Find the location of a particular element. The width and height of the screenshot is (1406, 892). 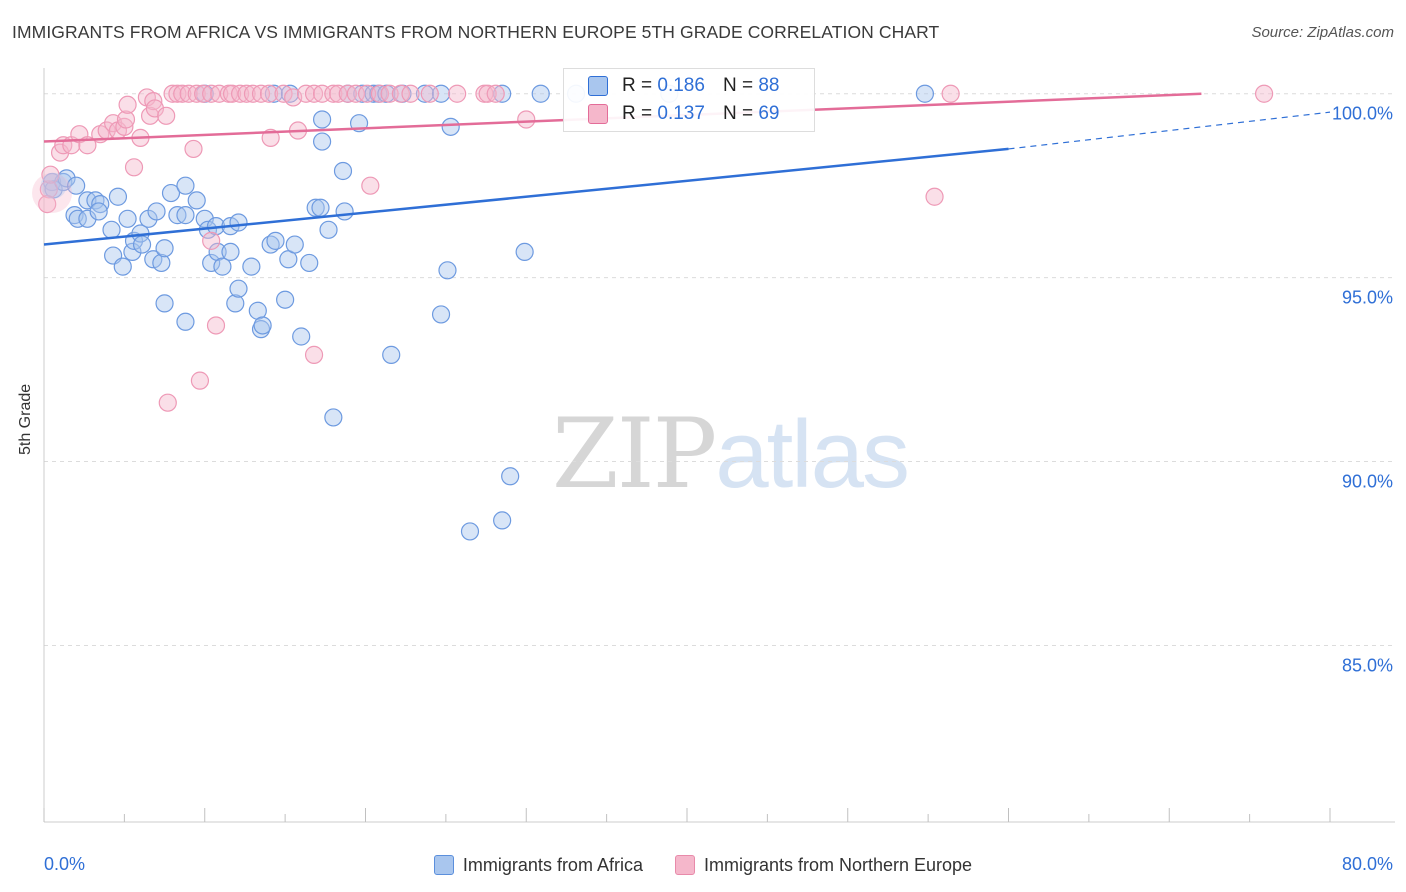

legend-item-africa: Immigrants from Africa is located at coordinates (538, 865).